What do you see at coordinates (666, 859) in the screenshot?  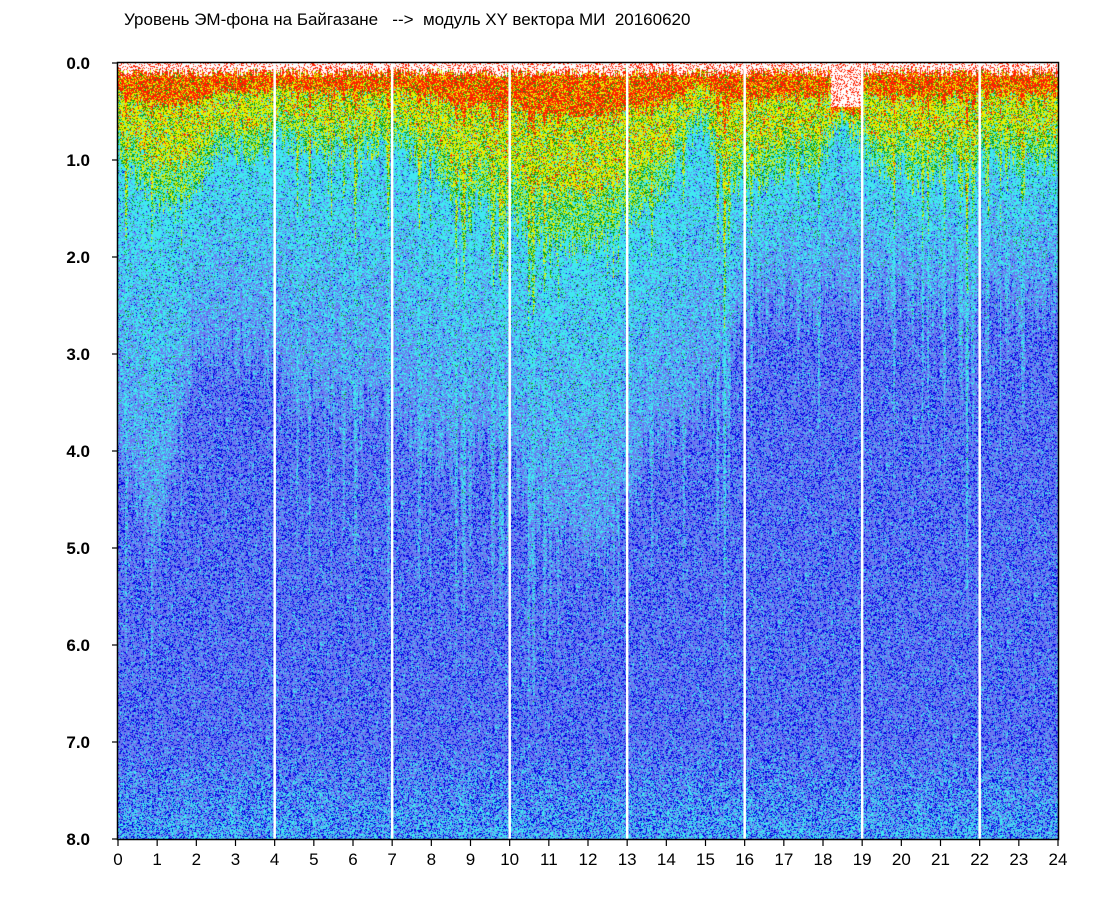 I see `x-tick-label: 14` at bounding box center [666, 859].